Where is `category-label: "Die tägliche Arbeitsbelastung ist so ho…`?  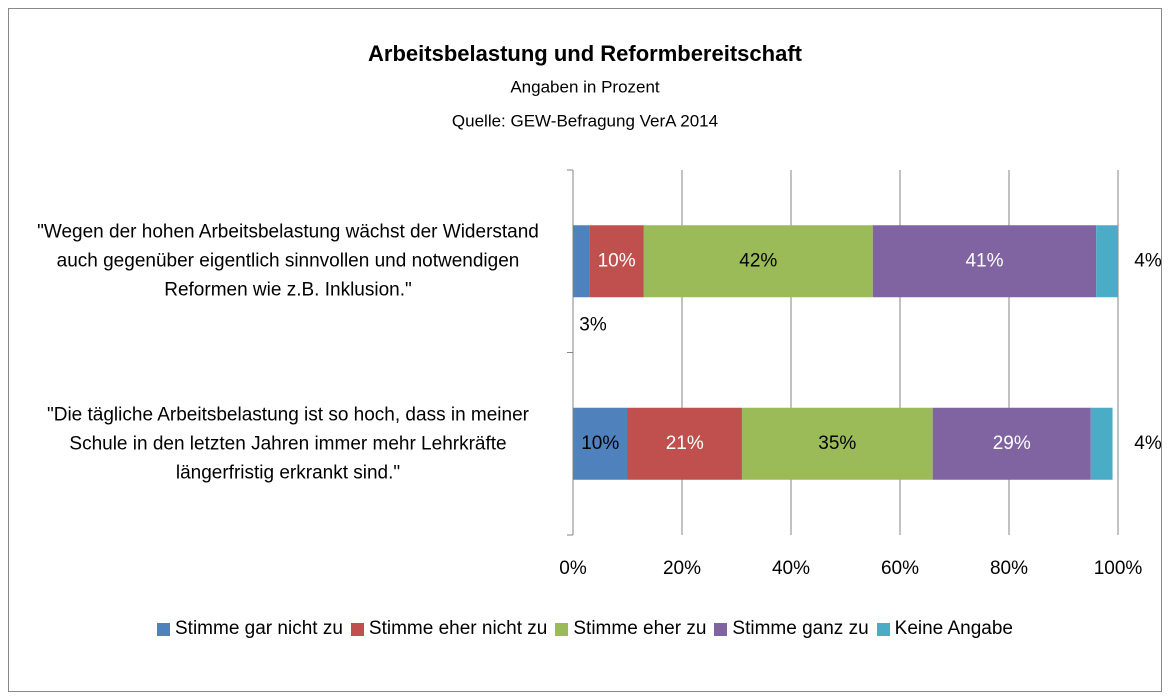
category-label: "Die tägliche Arbeitsbelastung ist so ho… is located at coordinates (287, 444).